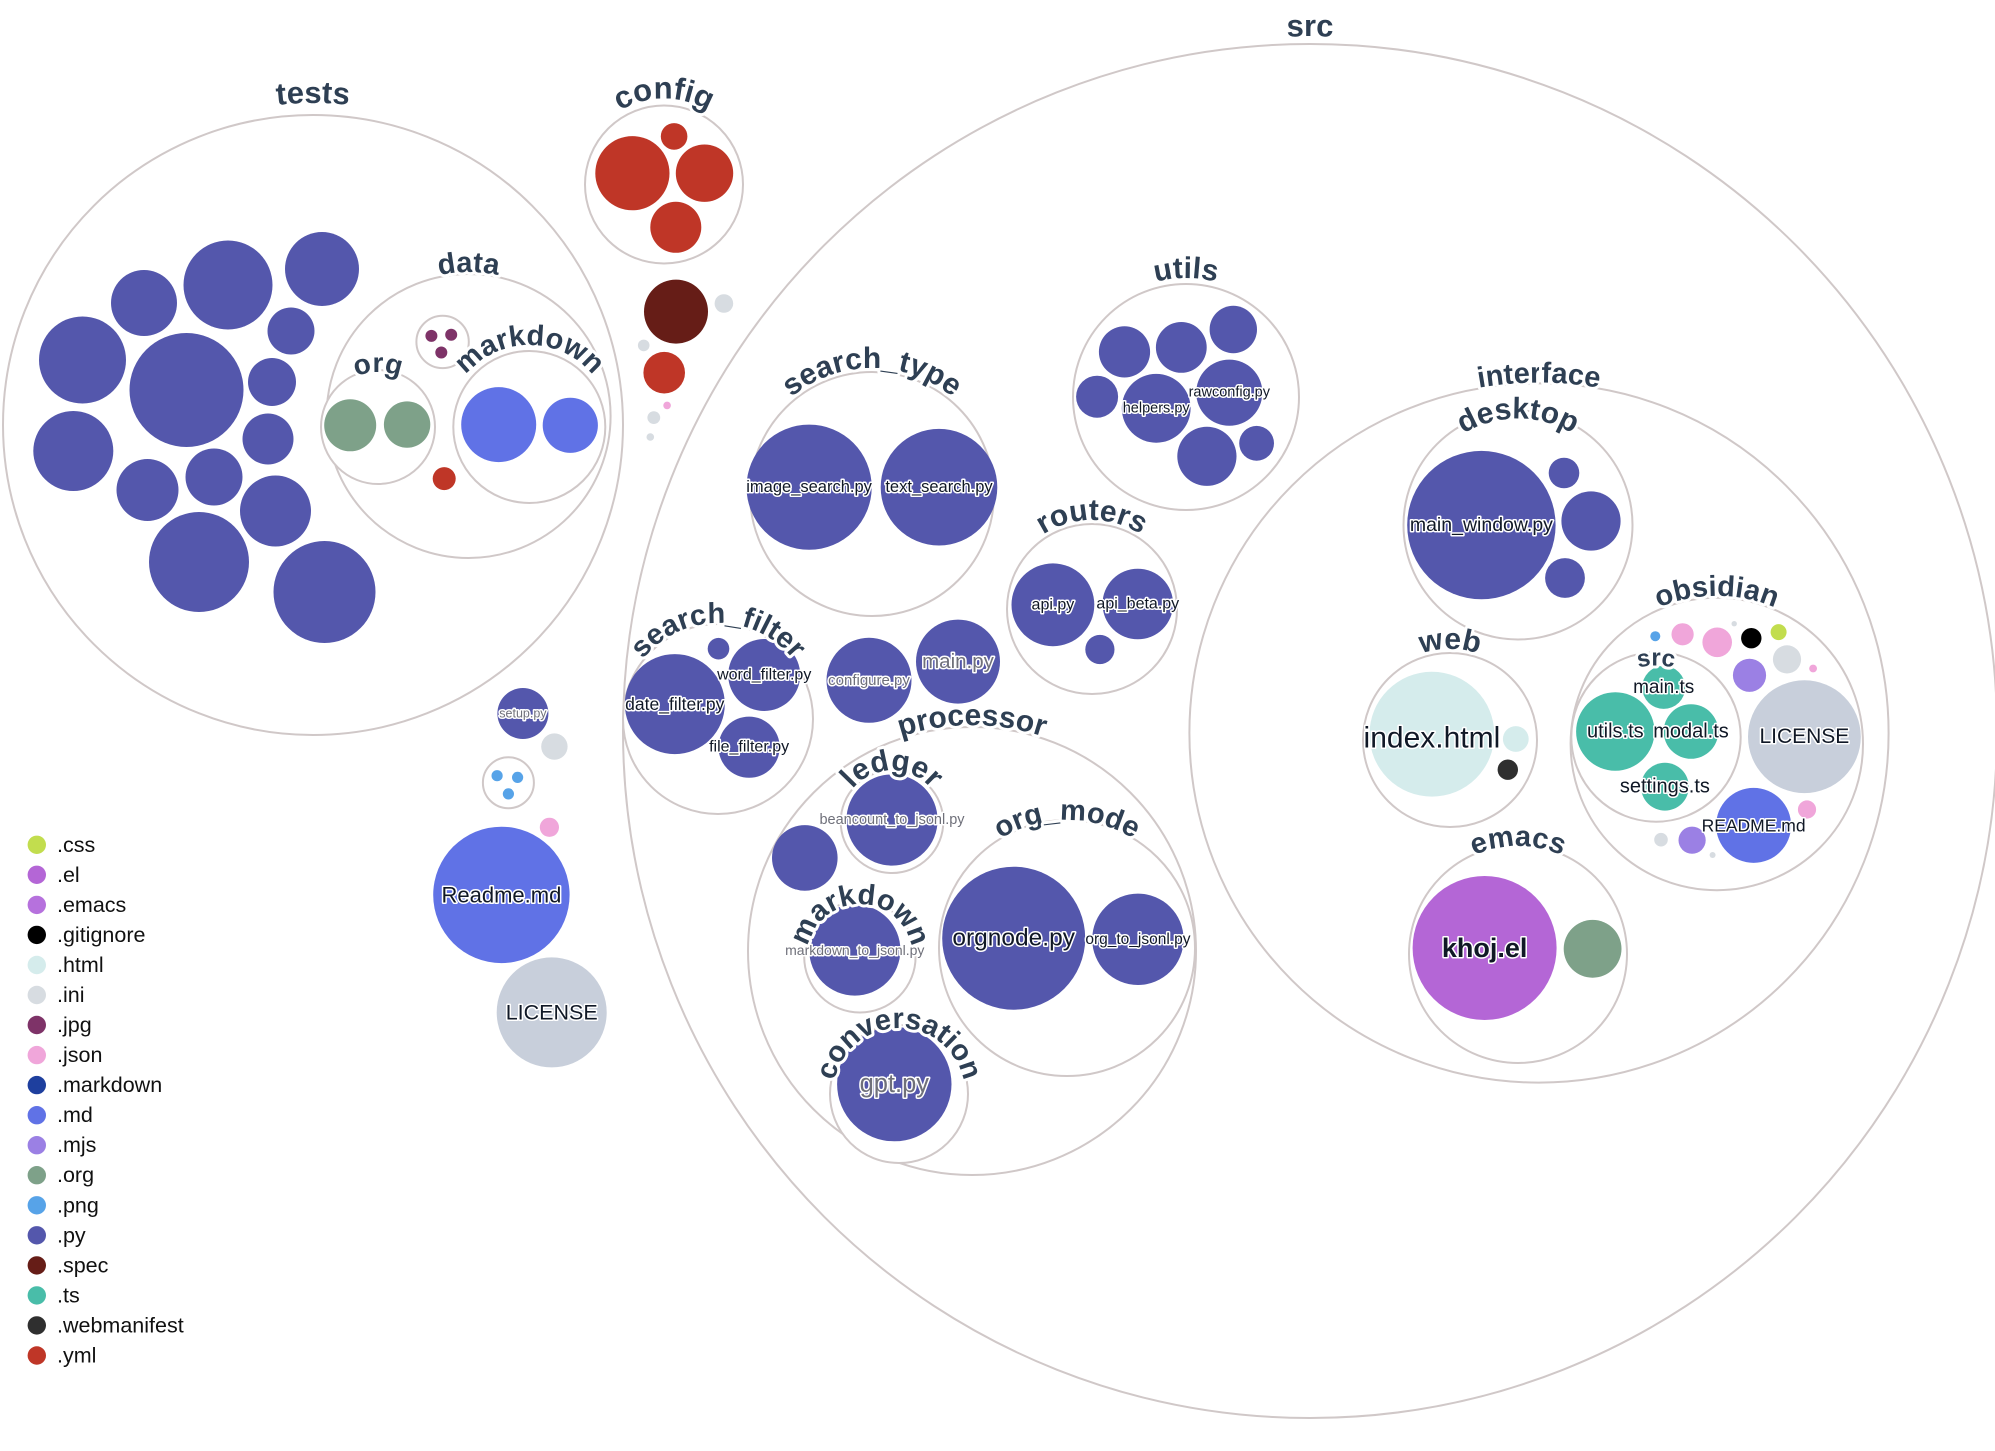 The width and height of the screenshot is (1995, 1451). I want to click on svg-text: .md, so click(75, 1115).